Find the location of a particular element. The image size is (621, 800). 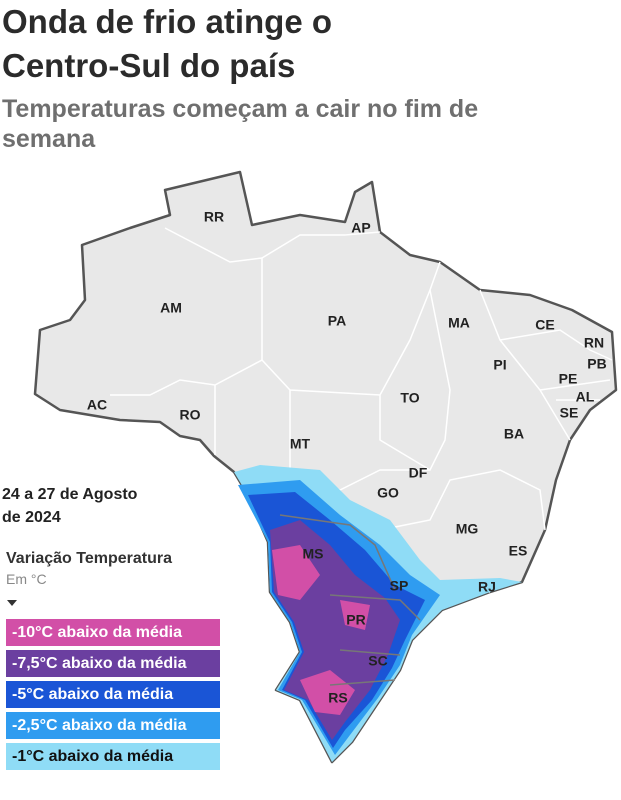

state-label: SC is located at coordinates (377, 661).